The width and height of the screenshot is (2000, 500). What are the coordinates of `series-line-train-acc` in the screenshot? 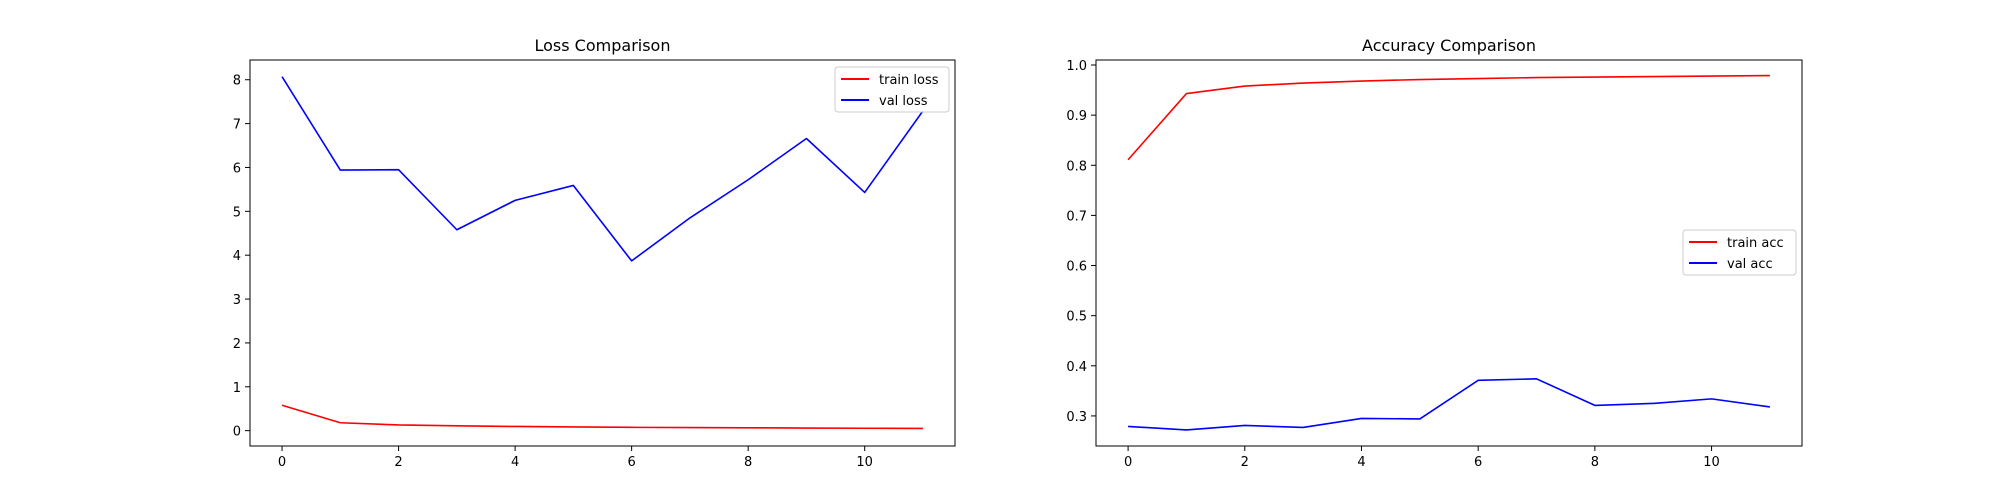 It's located at (1448, 117).